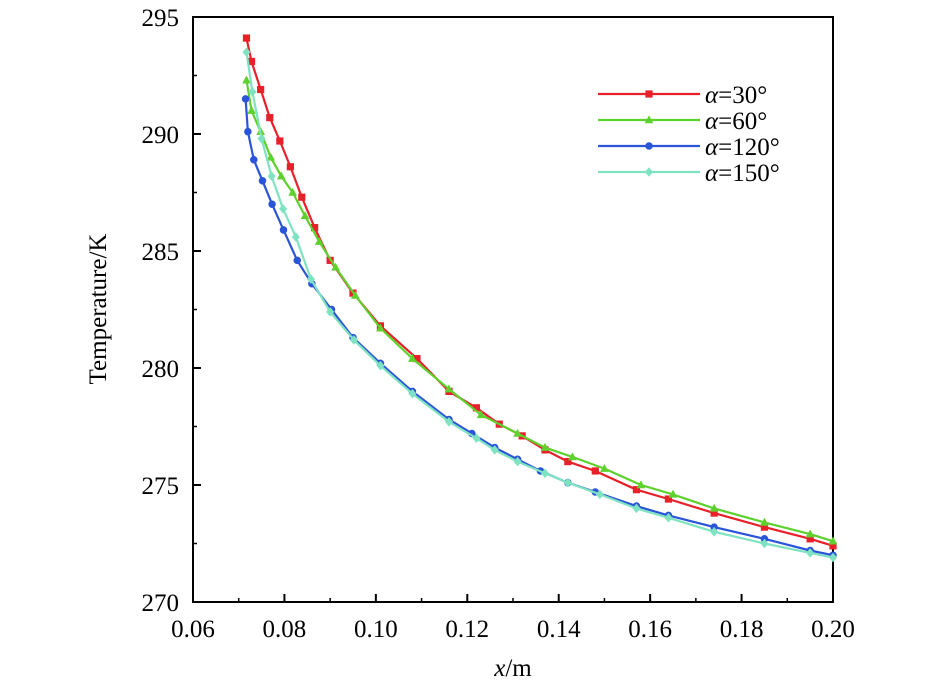  Describe the element at coordinates (171, 311) in the screenshot. I see `y-axis-ticks: 270 275 280 285 290 295` at that location.